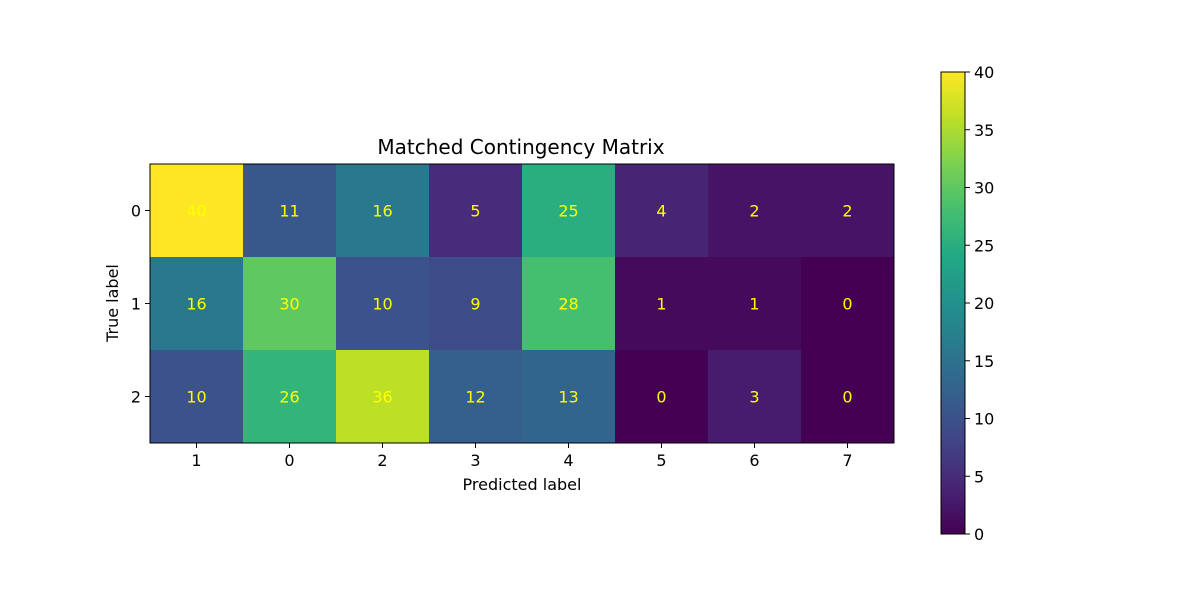  I want to click on cell-value-label: 9, so click(475, 304).